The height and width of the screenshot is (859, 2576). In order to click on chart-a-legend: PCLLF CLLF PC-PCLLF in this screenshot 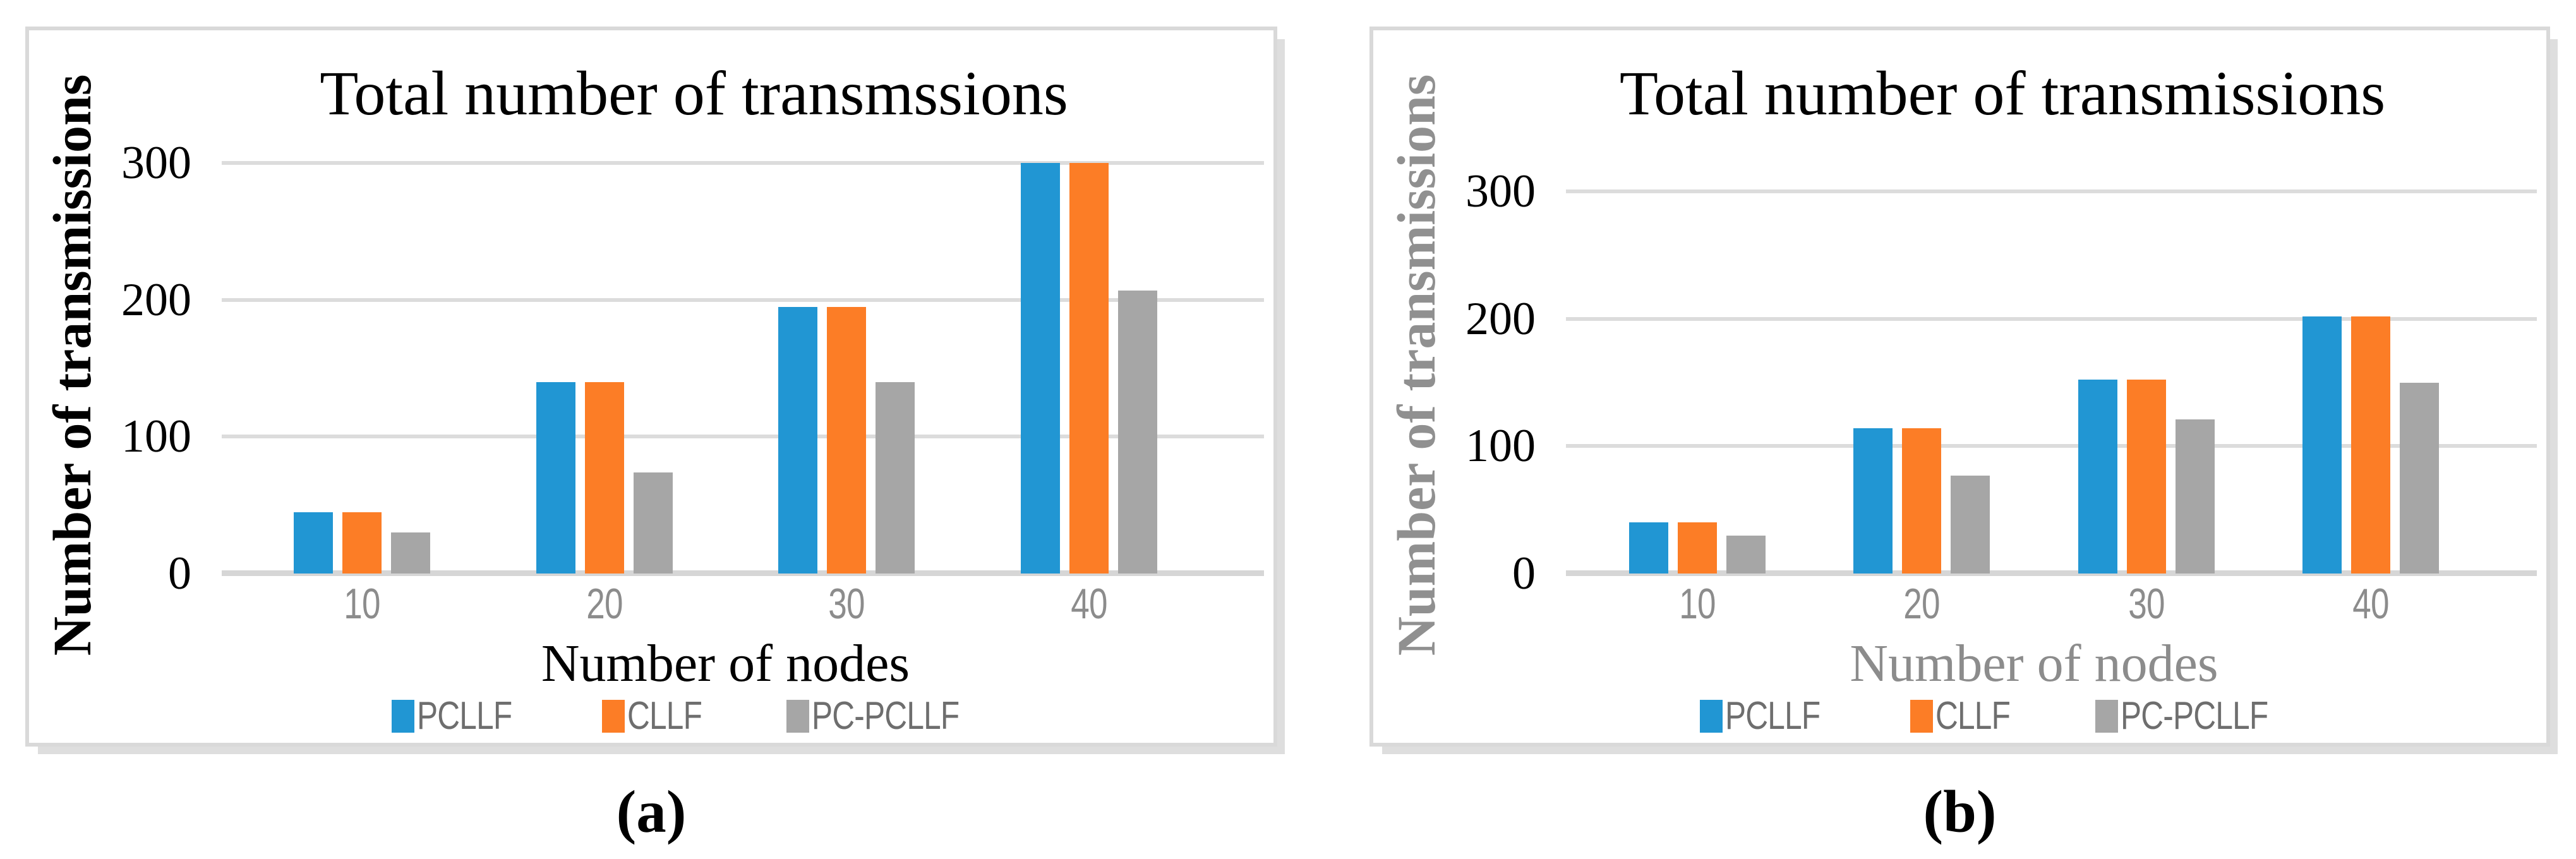, I will do `click(693, 718)`.